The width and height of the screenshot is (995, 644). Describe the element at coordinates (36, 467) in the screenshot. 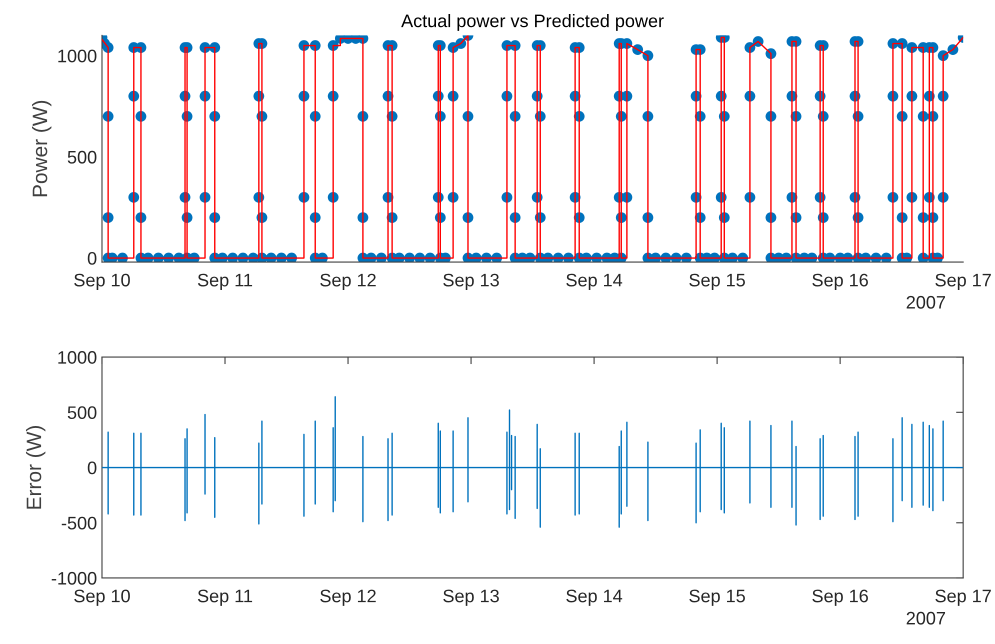

I see `y-axis-title: Error (W)` at that location.